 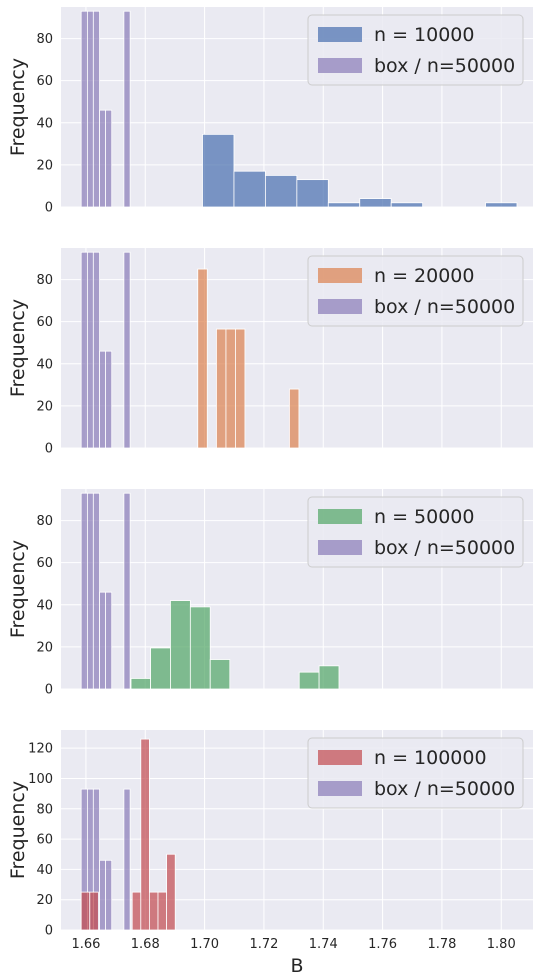 I want to click on x-tick-label: 1.74, so click(x=323, y=944).